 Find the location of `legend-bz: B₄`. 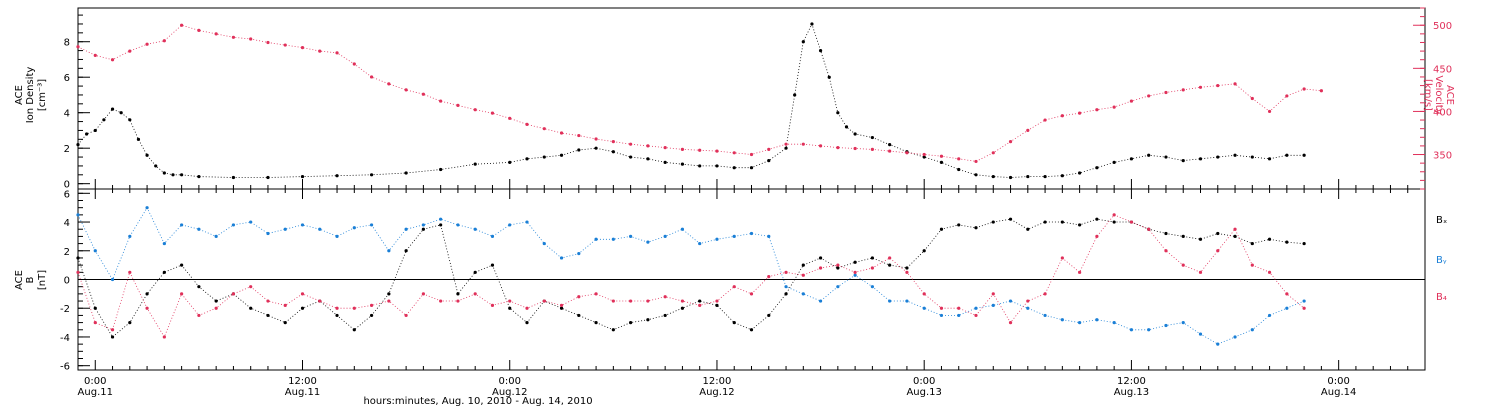

legend-bz: B₄ is located at coordinates (1441, 297).